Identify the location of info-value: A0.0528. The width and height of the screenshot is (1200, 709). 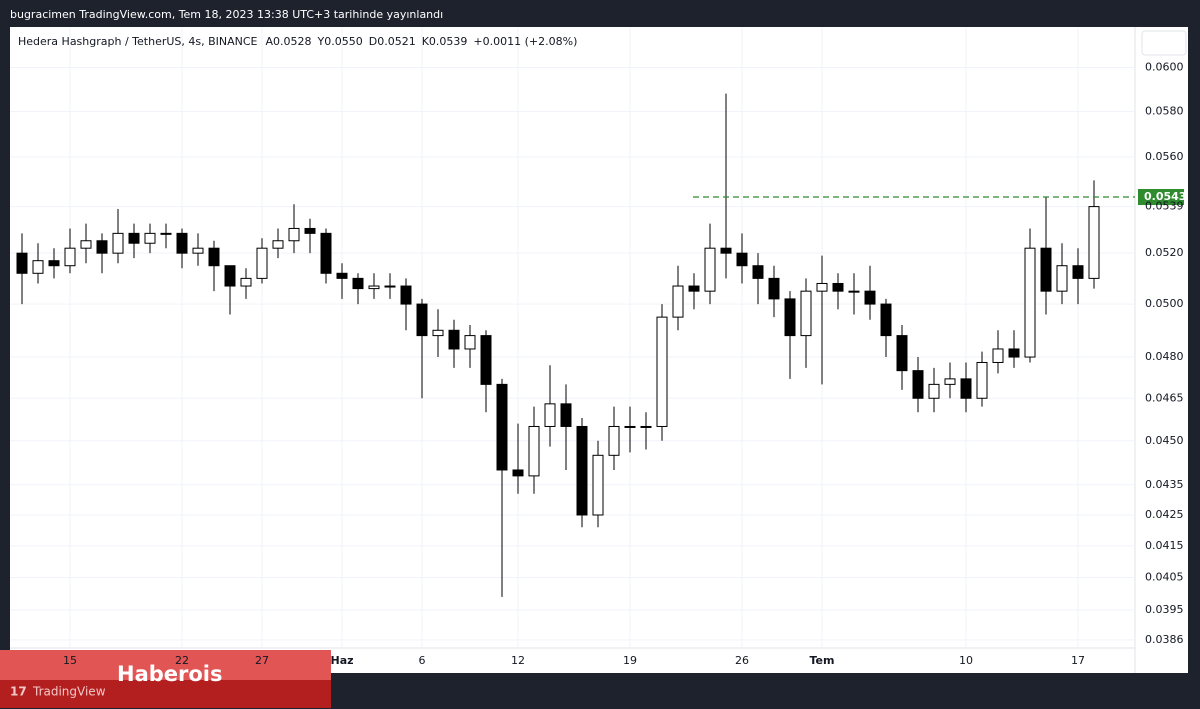
(289, 41).